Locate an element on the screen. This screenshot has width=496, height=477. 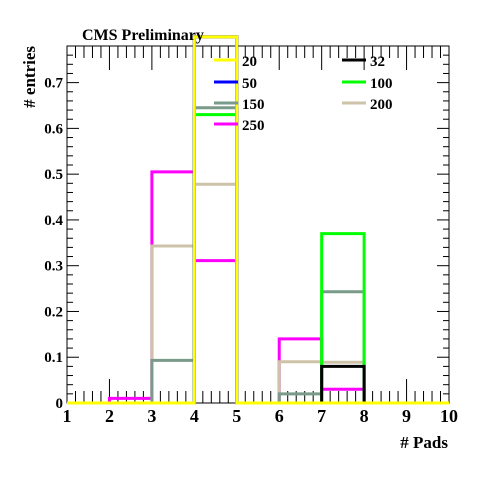
x-tick-label-8: 9 is located at coordinates (406, 416).